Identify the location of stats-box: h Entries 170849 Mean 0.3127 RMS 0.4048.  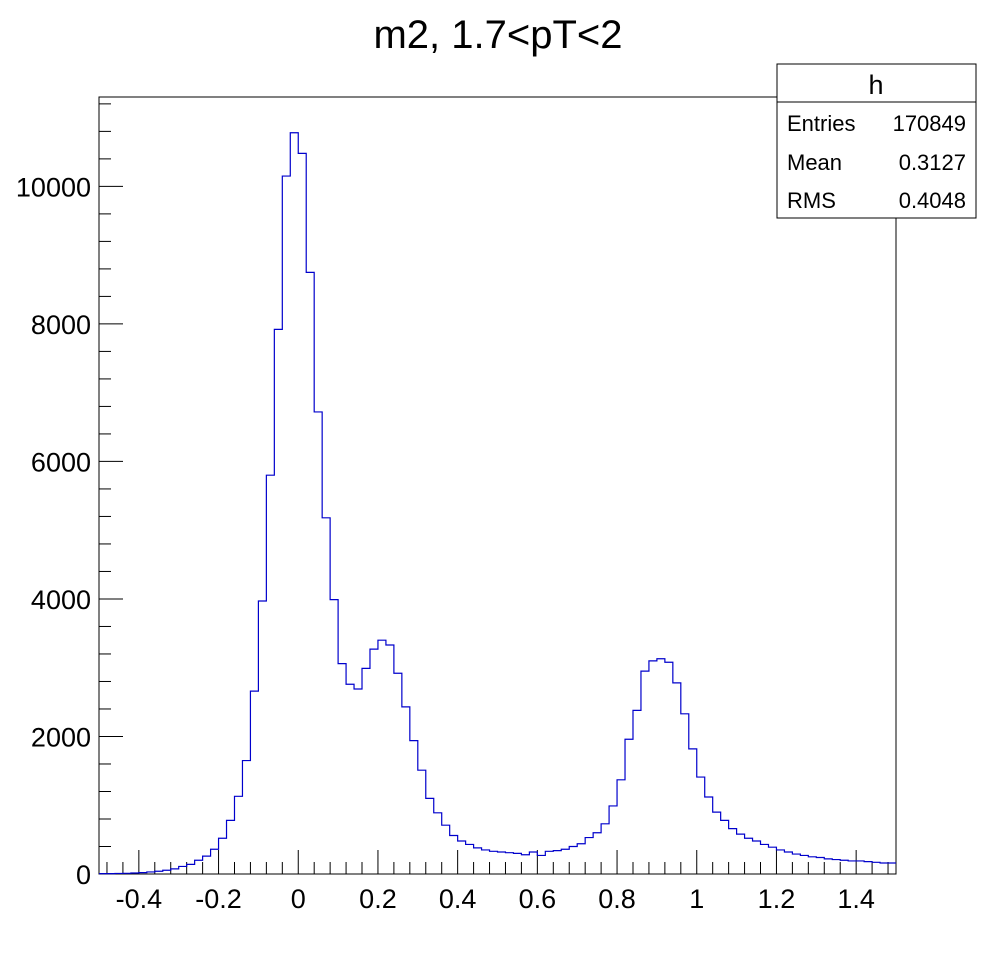
(876, 141).